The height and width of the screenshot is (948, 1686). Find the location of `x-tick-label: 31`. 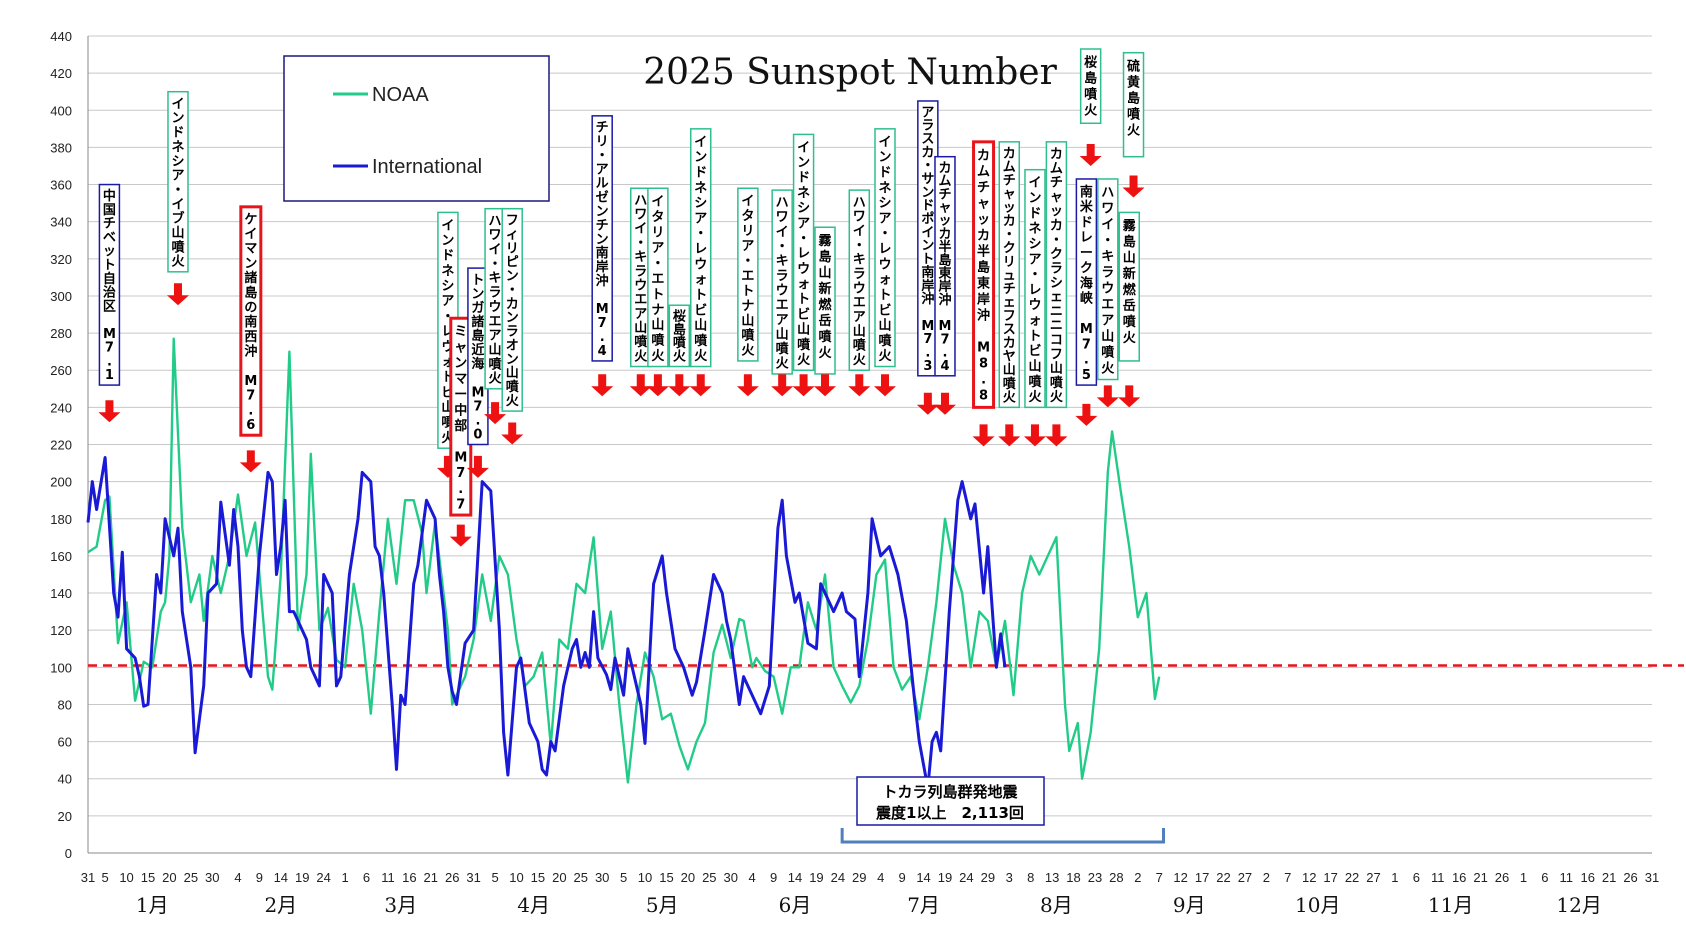

x-tick-label: 31 is located at coordinates (473, 877).